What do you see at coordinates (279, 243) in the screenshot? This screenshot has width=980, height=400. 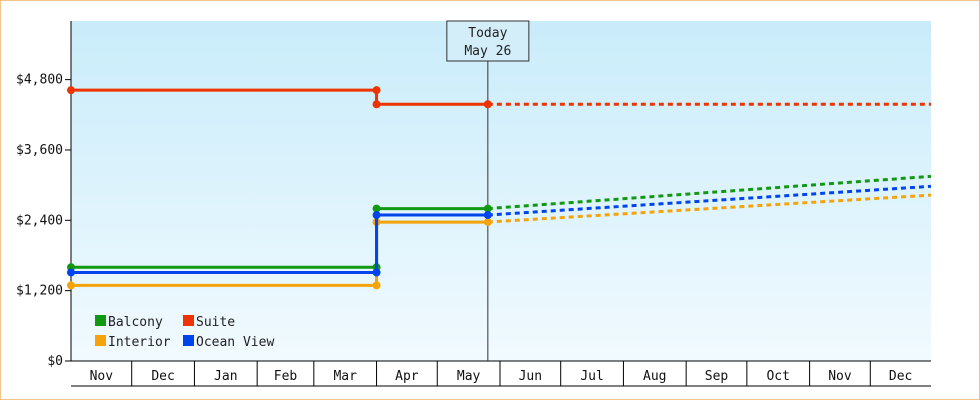 I see `series-line-ocean-view` at bounding box center [279, 243].